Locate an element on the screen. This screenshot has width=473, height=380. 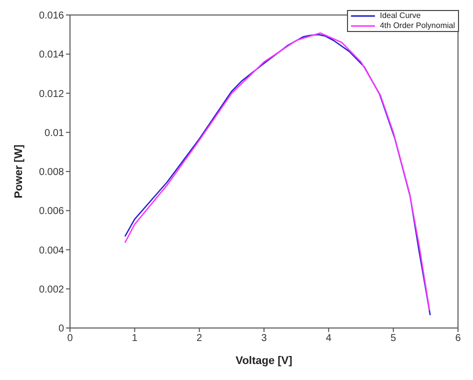
x-tick-label: 2 is located at coordinates (199, 338).